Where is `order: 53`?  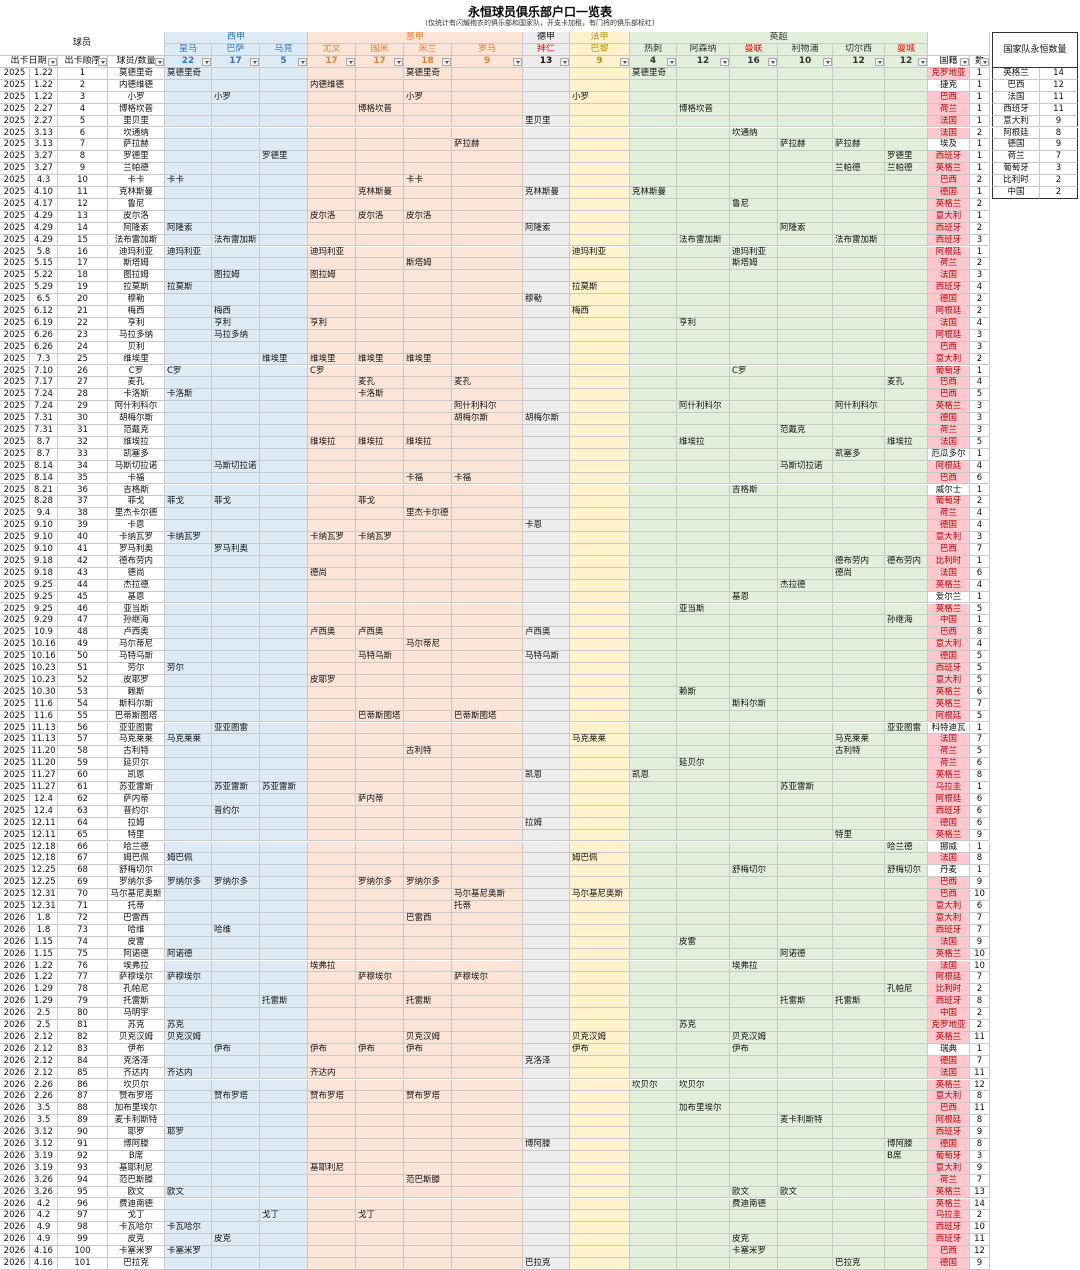 order: 53 is located at coordinates (83, 692).